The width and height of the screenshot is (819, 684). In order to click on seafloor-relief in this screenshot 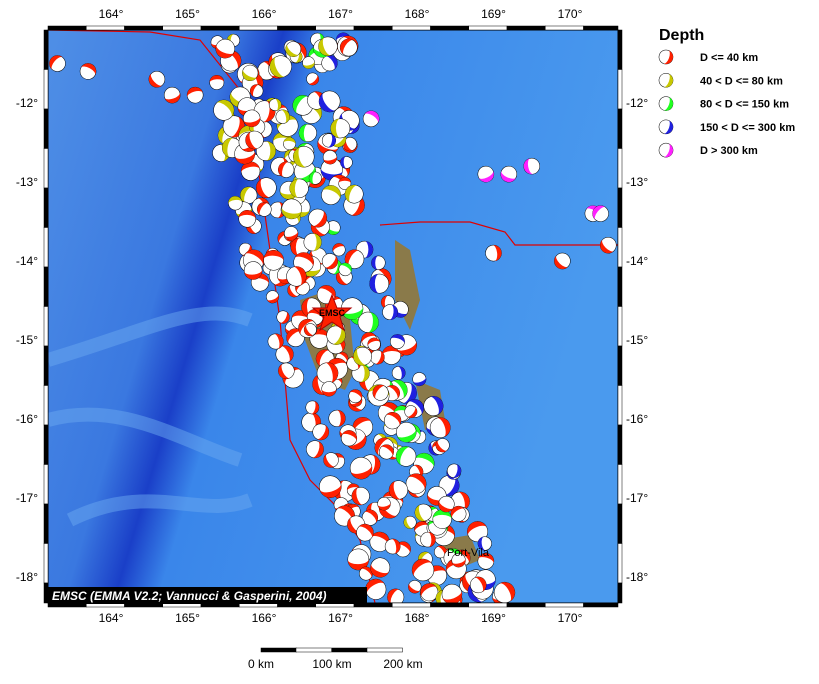, I will do `click(150, 416)`.